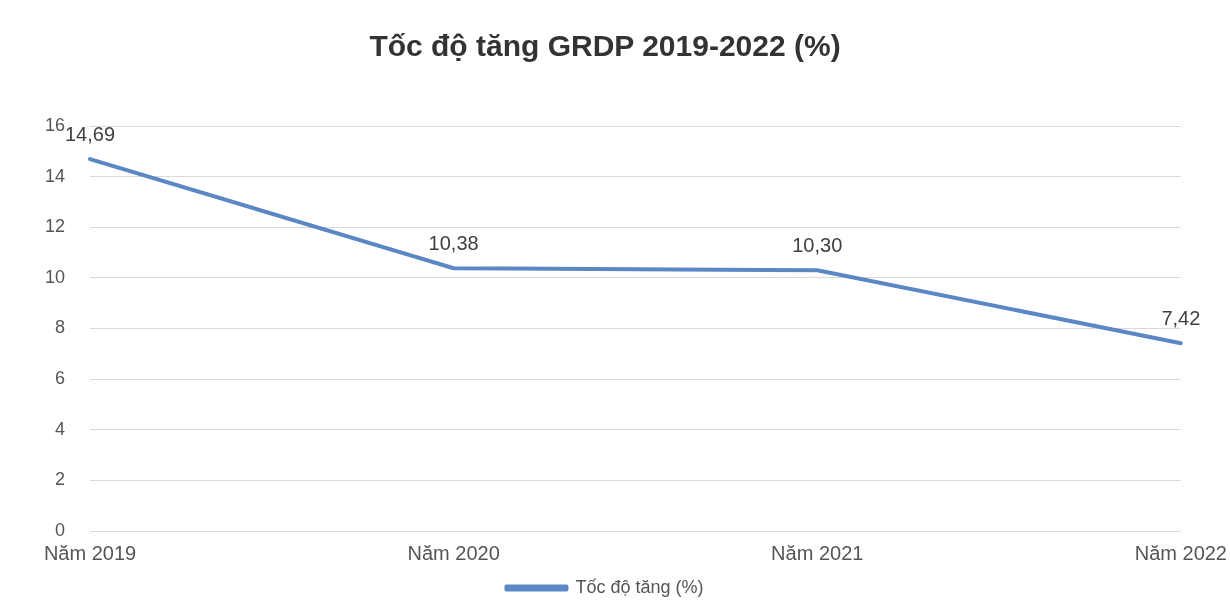 The width and height of the screenshot is (1230, 612). What do you see at coordinates (90, 133) in the screenshot?
I see `data-label: 14,69` at bounding box center [90, 133].